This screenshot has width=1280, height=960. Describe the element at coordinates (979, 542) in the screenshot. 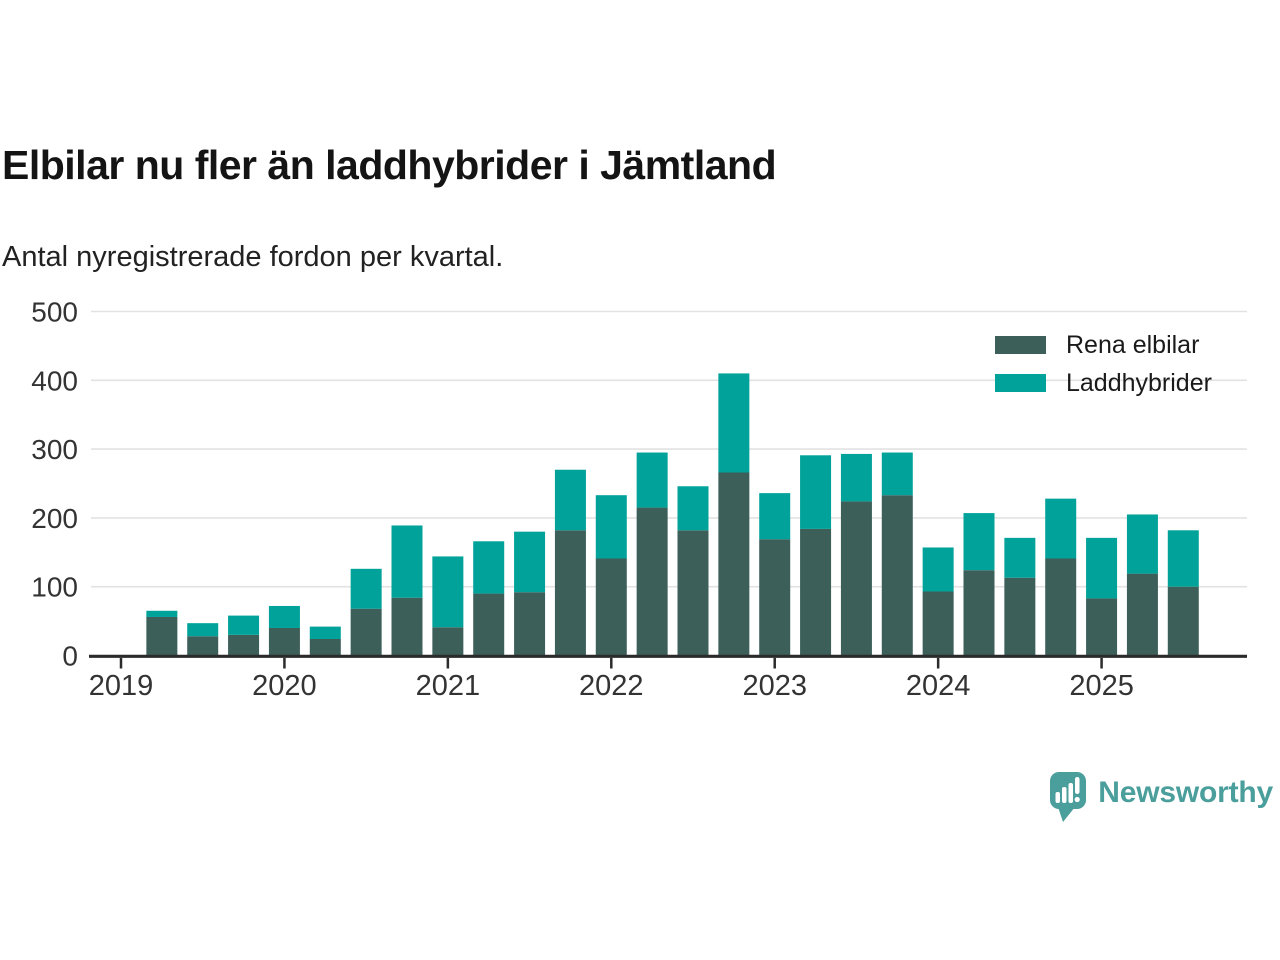

I see `bar-segment-laddhybrider-2024-K2` at that location.